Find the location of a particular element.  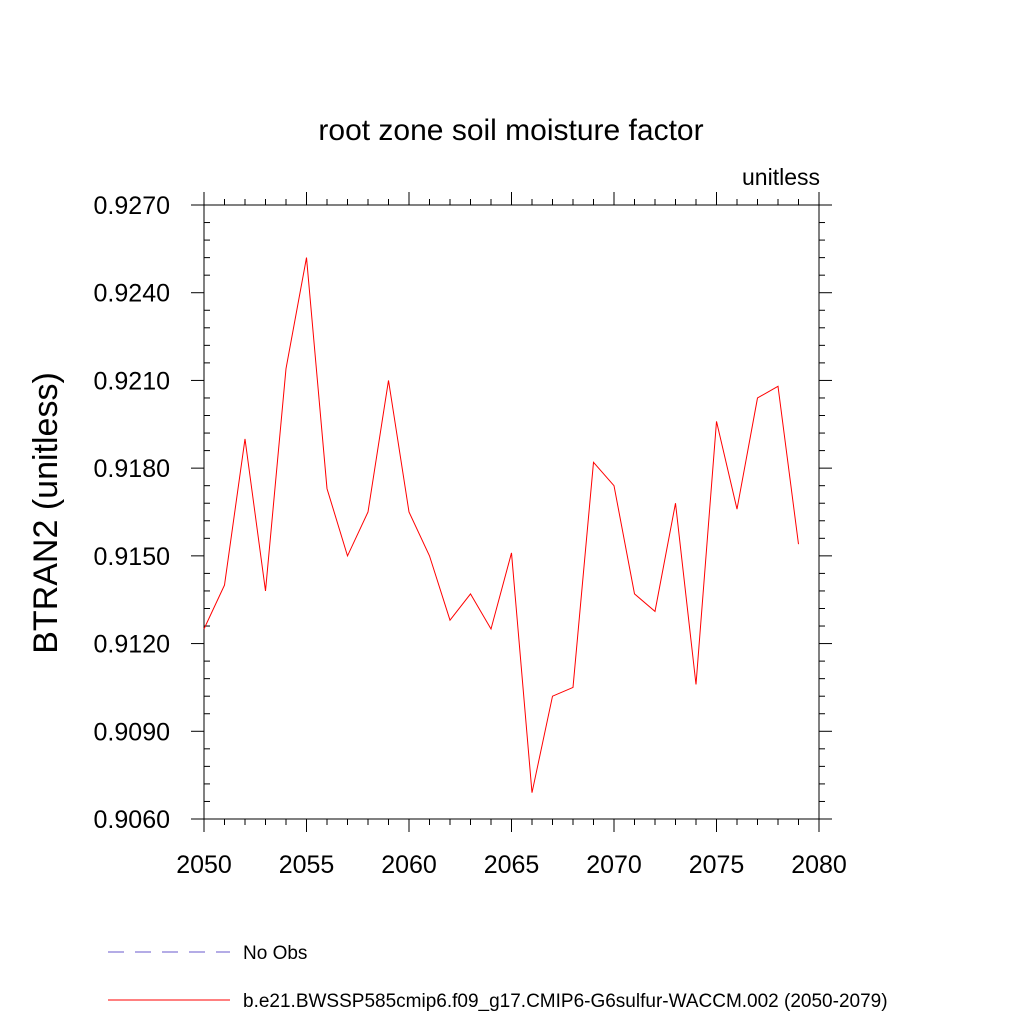

units-label: unitless is located at coordinates (781, 177).